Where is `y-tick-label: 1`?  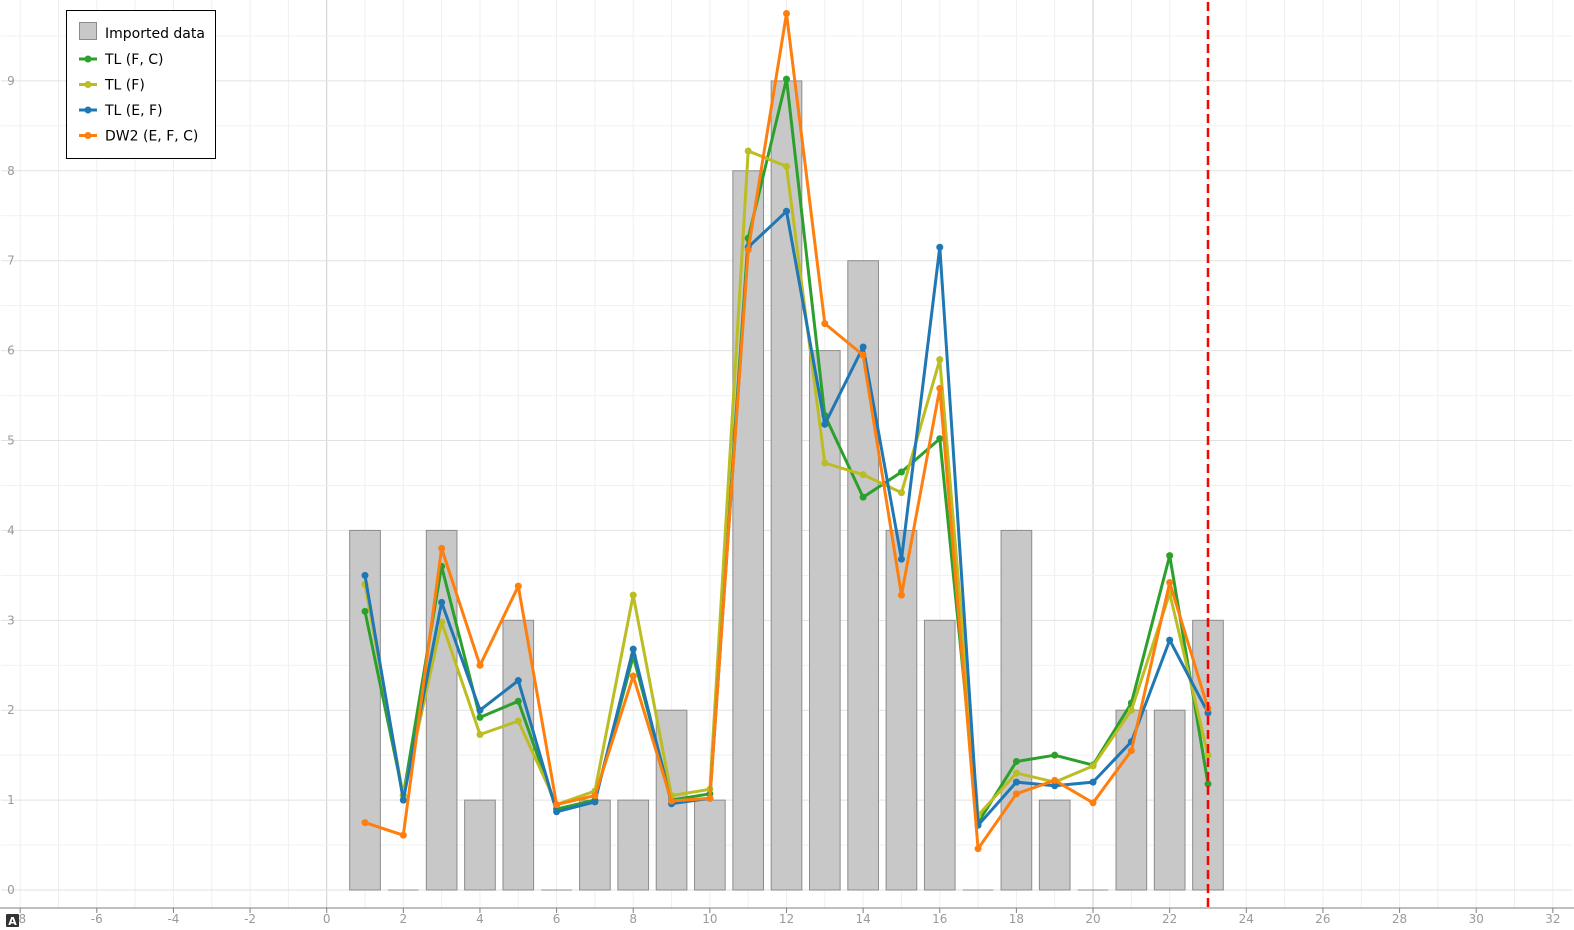
y-tick-label: 1 is located at coordinates (11, 800).